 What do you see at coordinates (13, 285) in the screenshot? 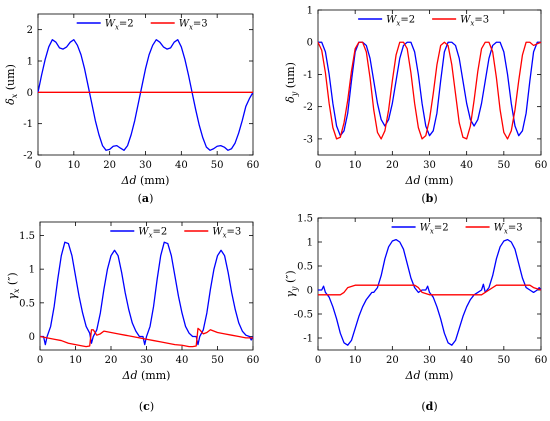
I see `y-axis-label: γx (″)` at bounding box center [13, 285].